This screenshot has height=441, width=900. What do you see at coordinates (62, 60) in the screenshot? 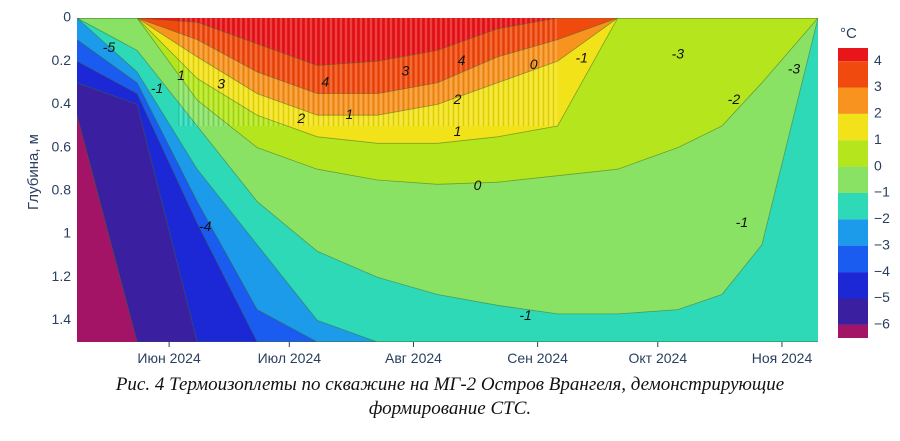
I see `y-tick-label: 0.2` at bounding box center [62, 60].